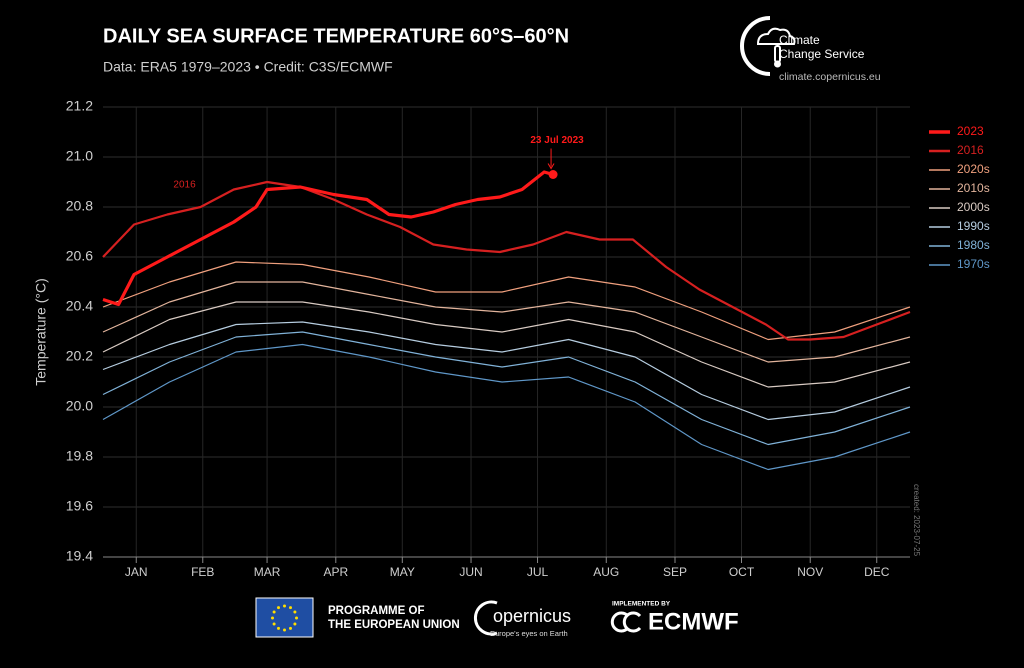 The height and width of the screenshot is (668, 1024). Describe the element at coordinates (136, 572) in the screenshot. I see `x-tick-label: JAN` at that location.